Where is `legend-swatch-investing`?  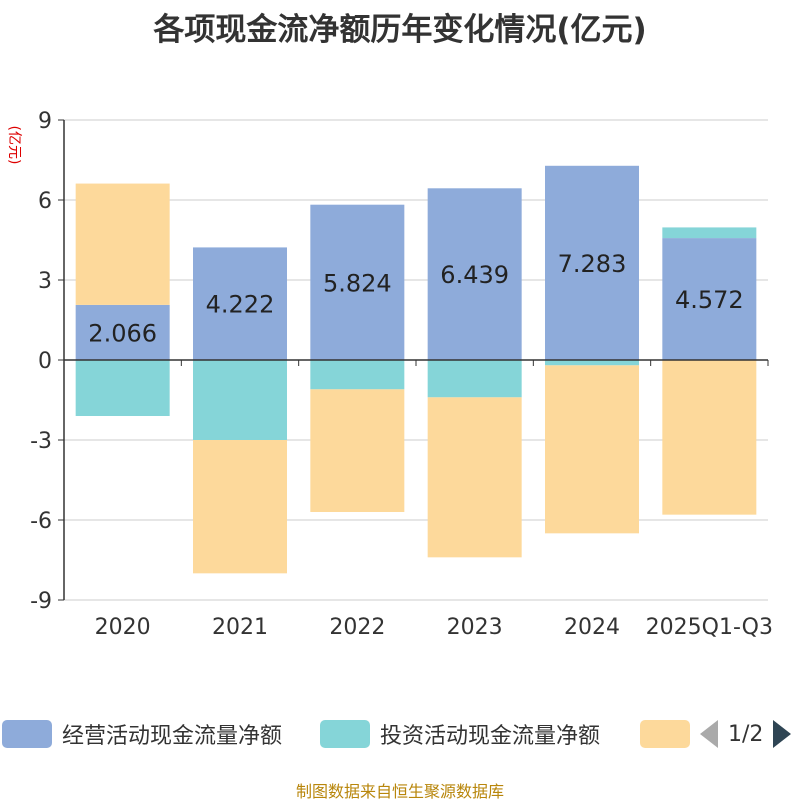
legend-swatch-investing is located at coordinates (345, 734).